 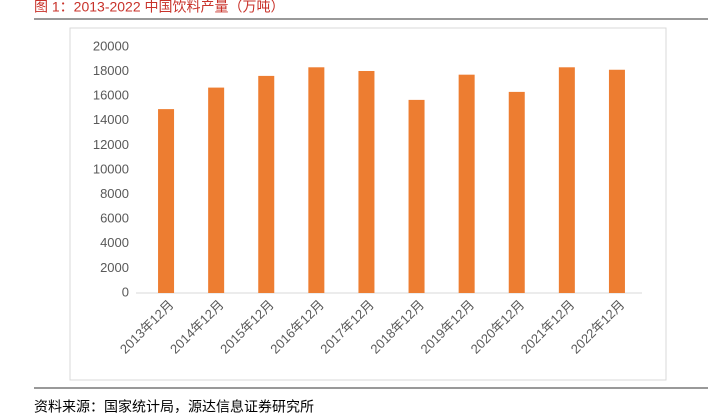 I want to click on y-tick-label: 0, so click(x=125, y=291).